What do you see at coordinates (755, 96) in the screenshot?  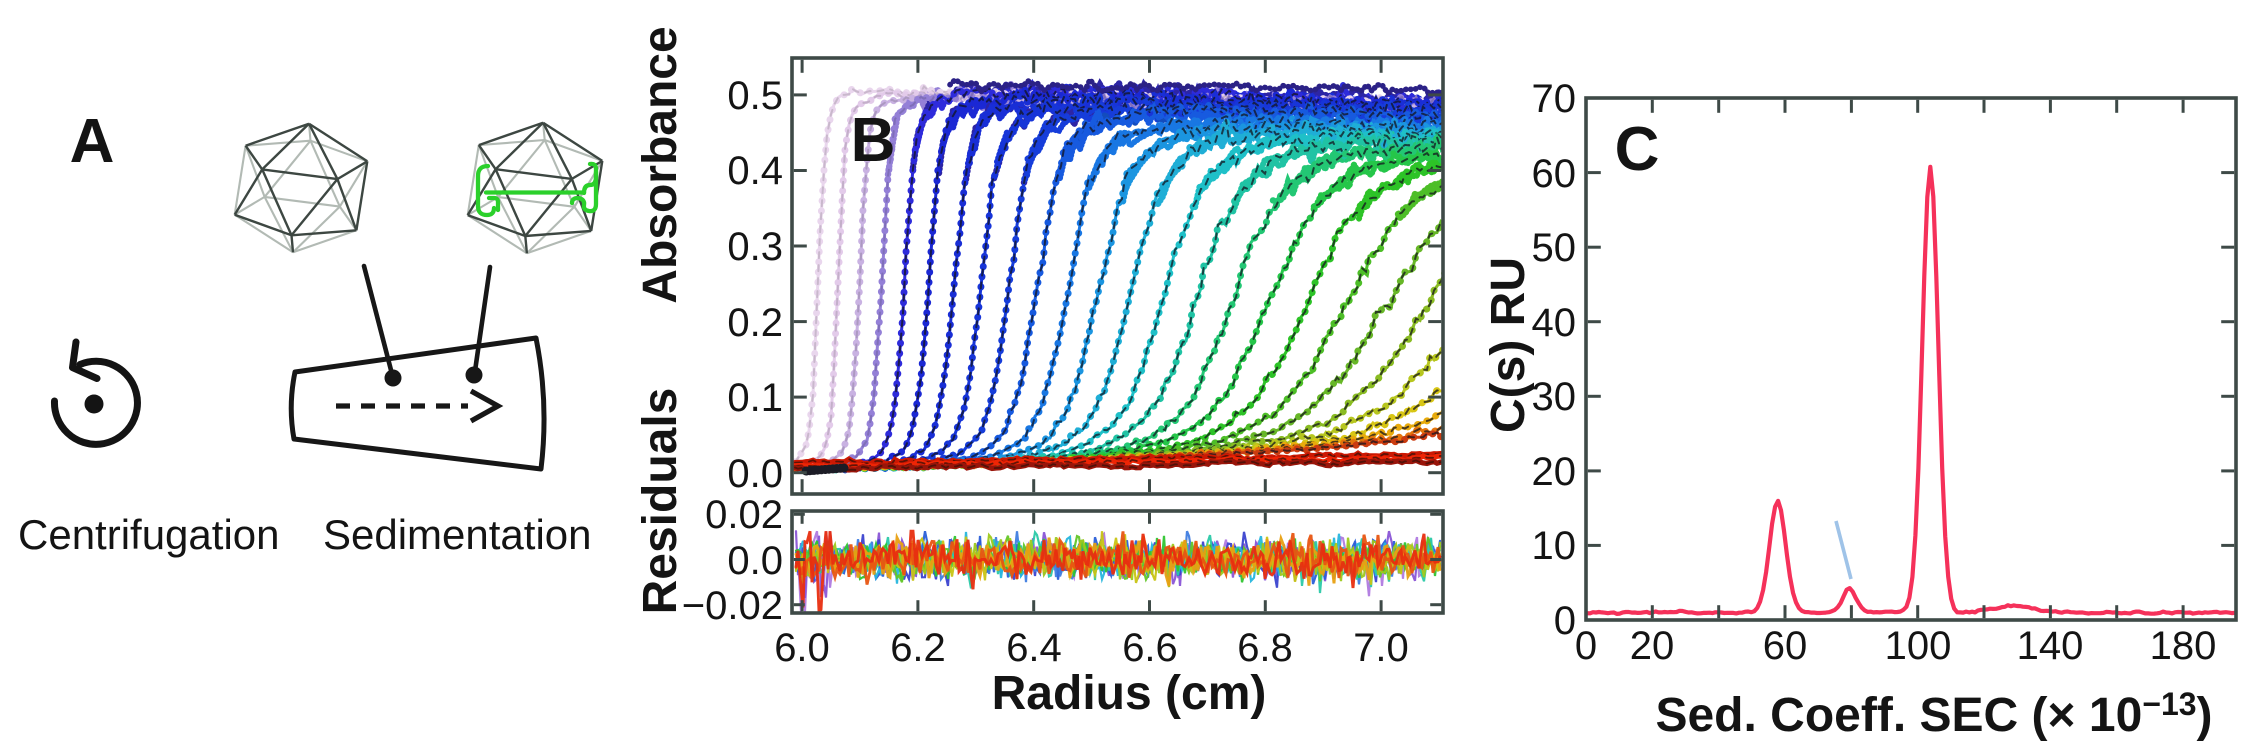 I see `svg-text: 0.5` at bounding box center [755, 96].